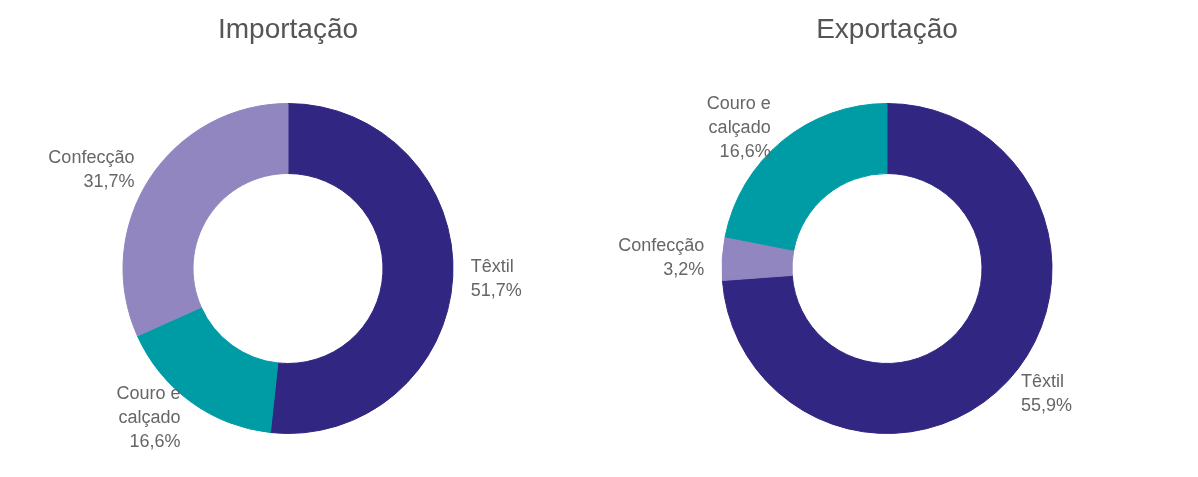  What do you see at coordinates (109, 180) in the screenshot?
I see `data-label: 31,7%` at bounding box center [109, 180].